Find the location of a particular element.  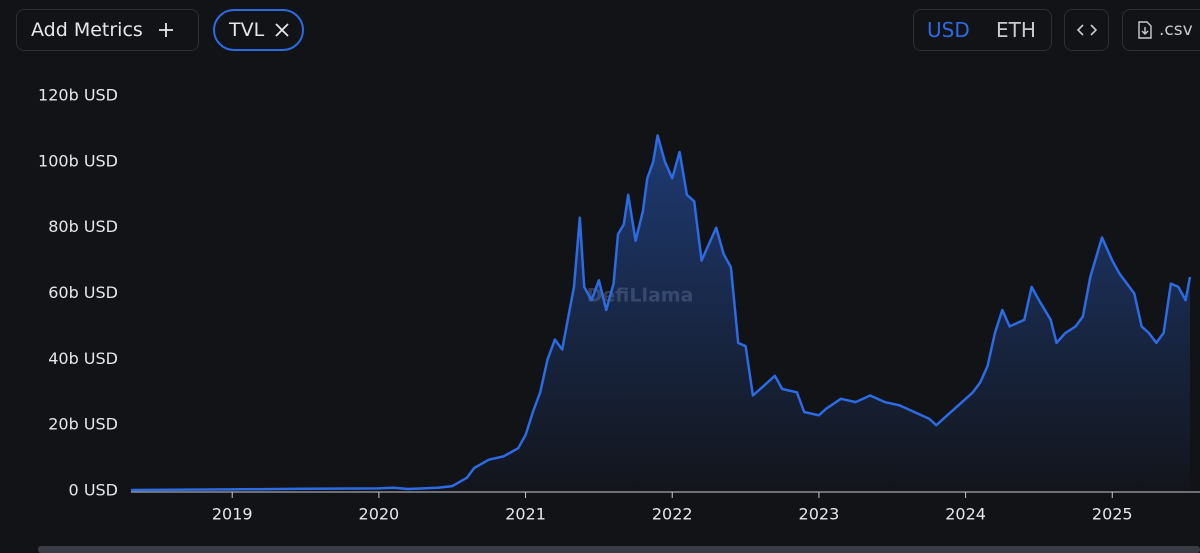

x-tick-label: 2025 is located at coordinates (1112, 514).